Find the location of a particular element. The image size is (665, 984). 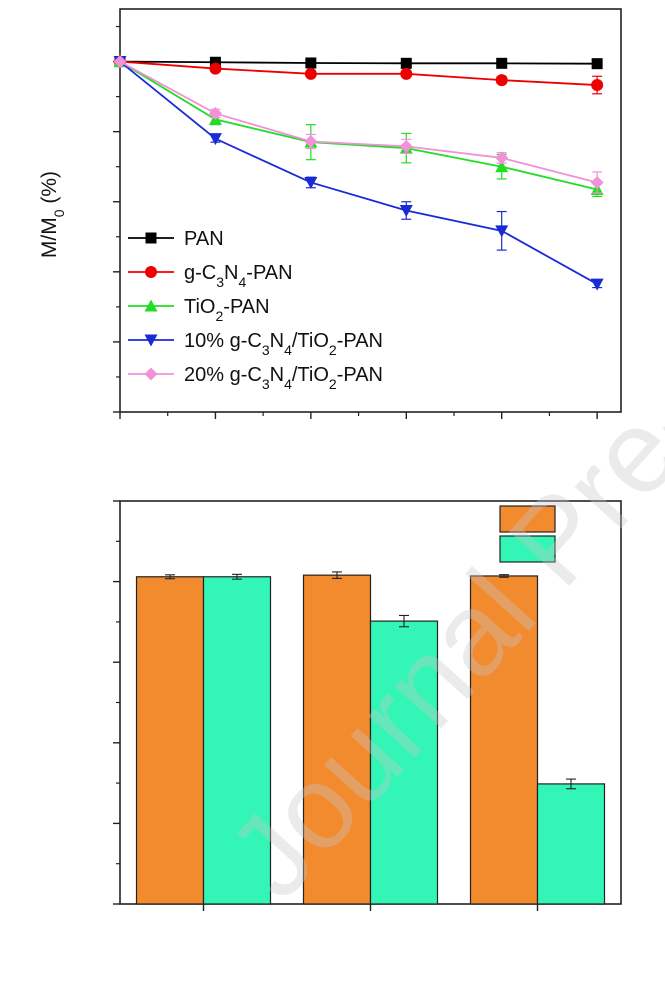

legend-entry-3: 10% g-C3N4/TiO2-PAN is located at coordinates (255, 344).